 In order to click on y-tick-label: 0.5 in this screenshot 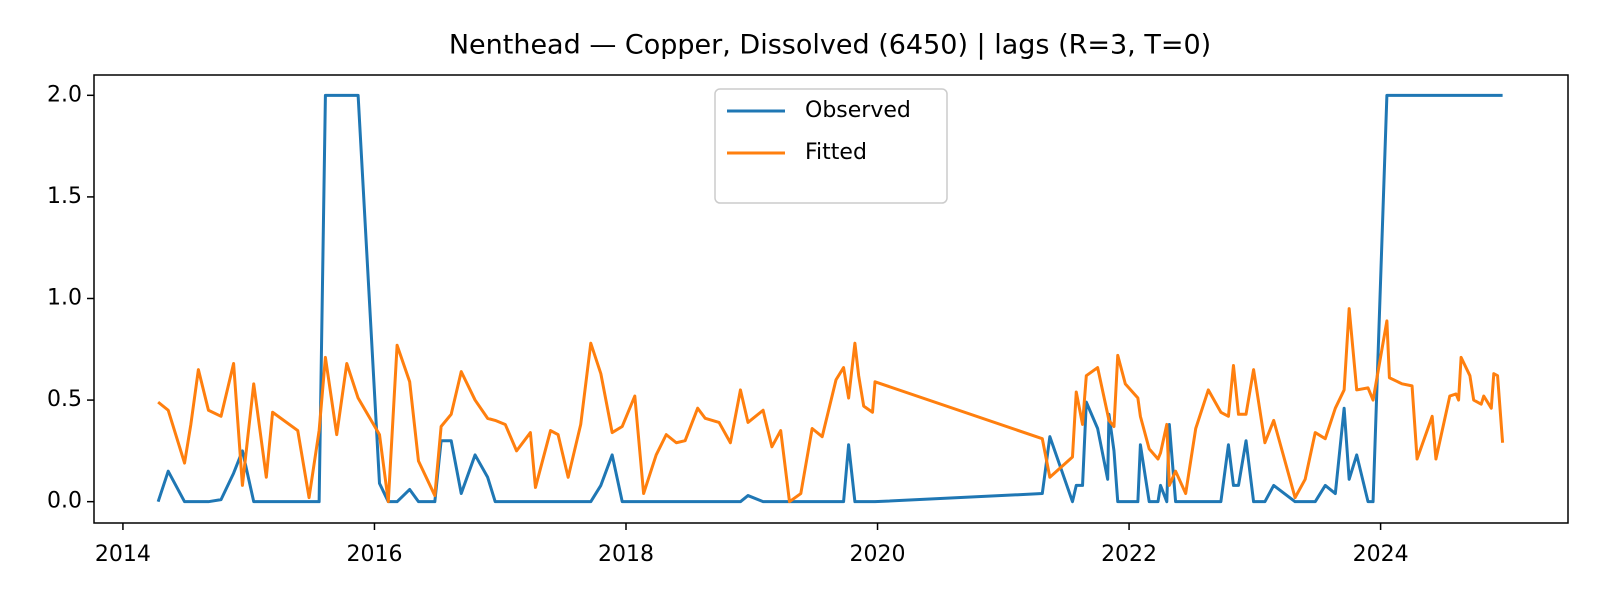, I will do `click(64, 399)`.